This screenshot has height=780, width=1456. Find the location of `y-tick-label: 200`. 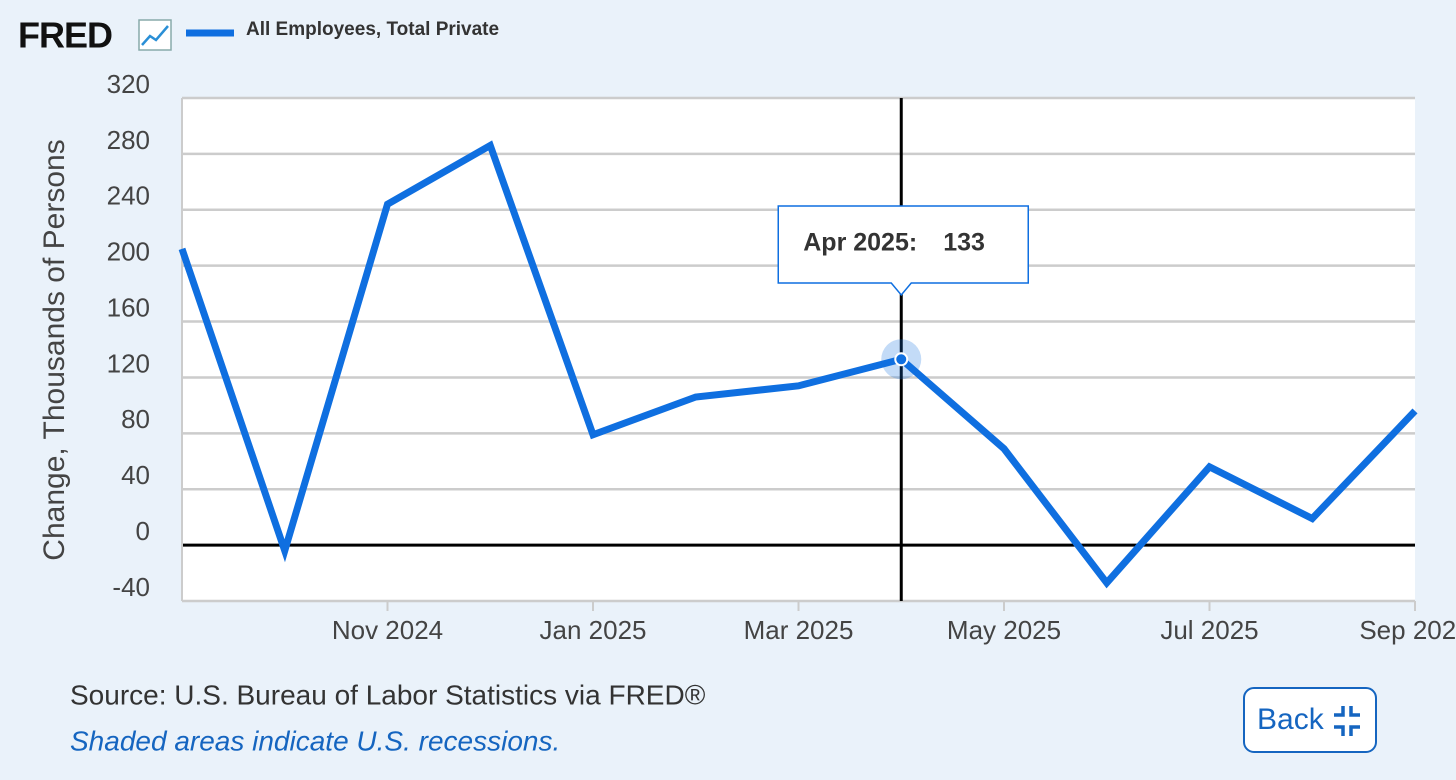

y-tick-label: 200 is located at coordinates (128, 252).